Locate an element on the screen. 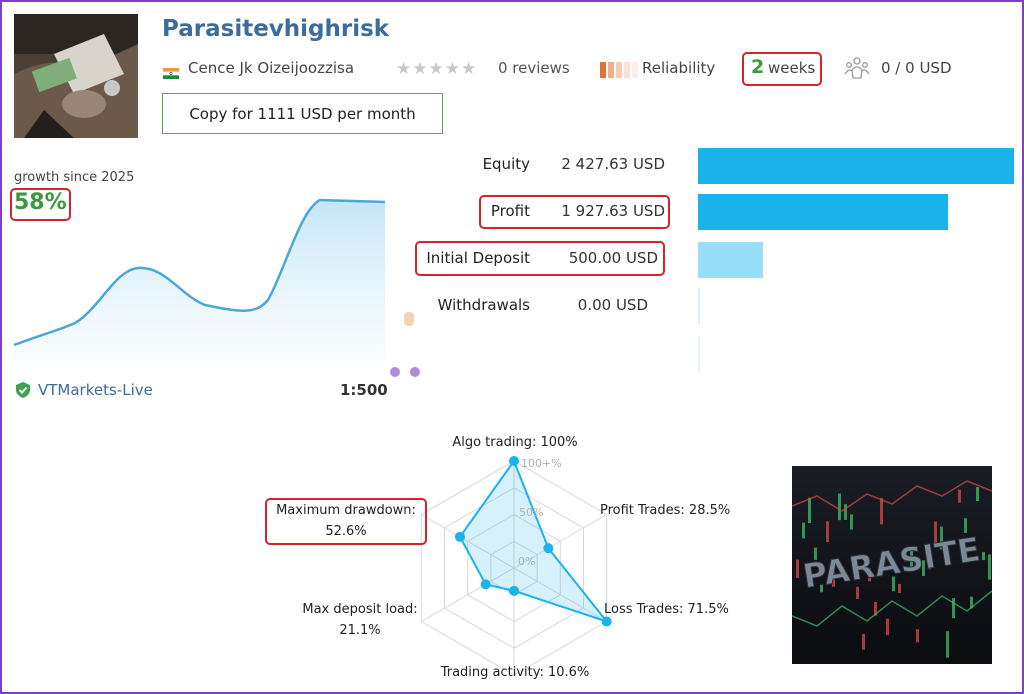  signal-owner: Cence Jk Oizeijoozzisa is located at coordinates (271, 68).